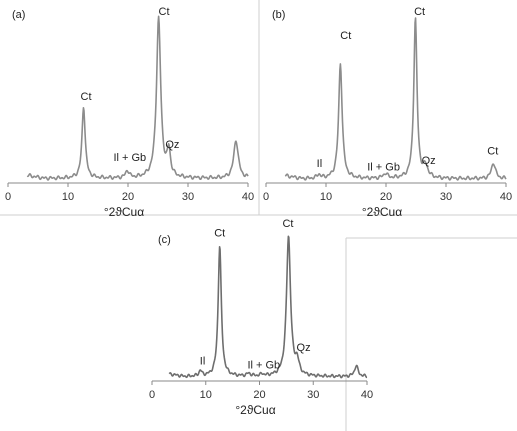  Describe the element at coordinates (278, 15) in the screenshot. I see `panel-label: (b)` at that location.